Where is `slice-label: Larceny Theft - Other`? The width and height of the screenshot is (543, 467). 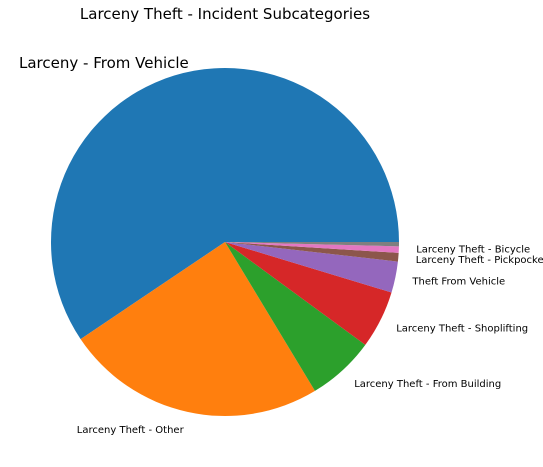
slice-label: Larceny Theft - Other is located at coordinates (131, 430).